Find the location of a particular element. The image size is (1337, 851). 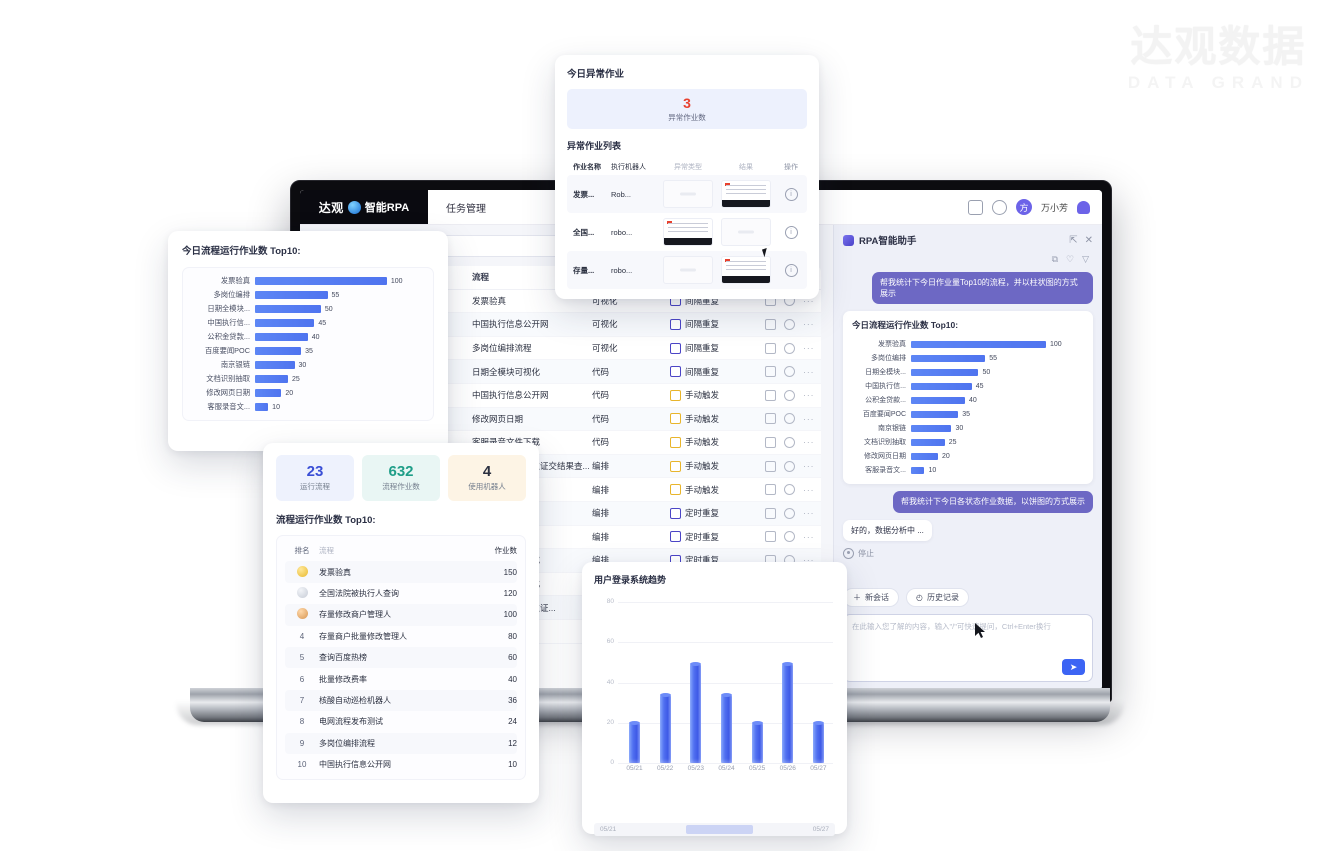

list-item: 6 批量修改费率 40 is located at coordinates (401, 678).